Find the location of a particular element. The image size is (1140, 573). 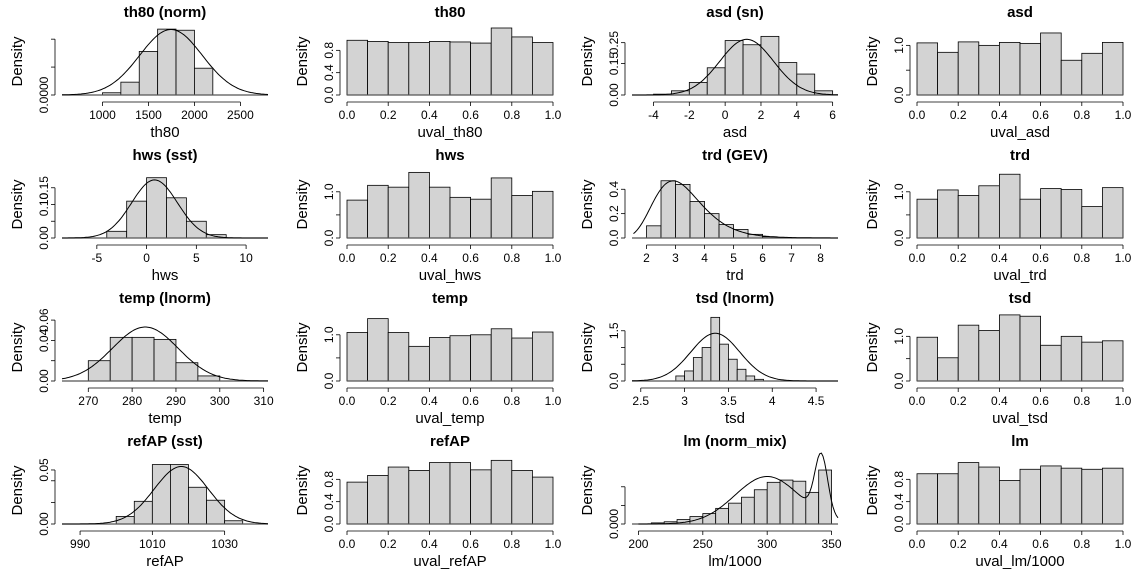

x-axis-label: lm/1000 is located at coordinates (734, 561).